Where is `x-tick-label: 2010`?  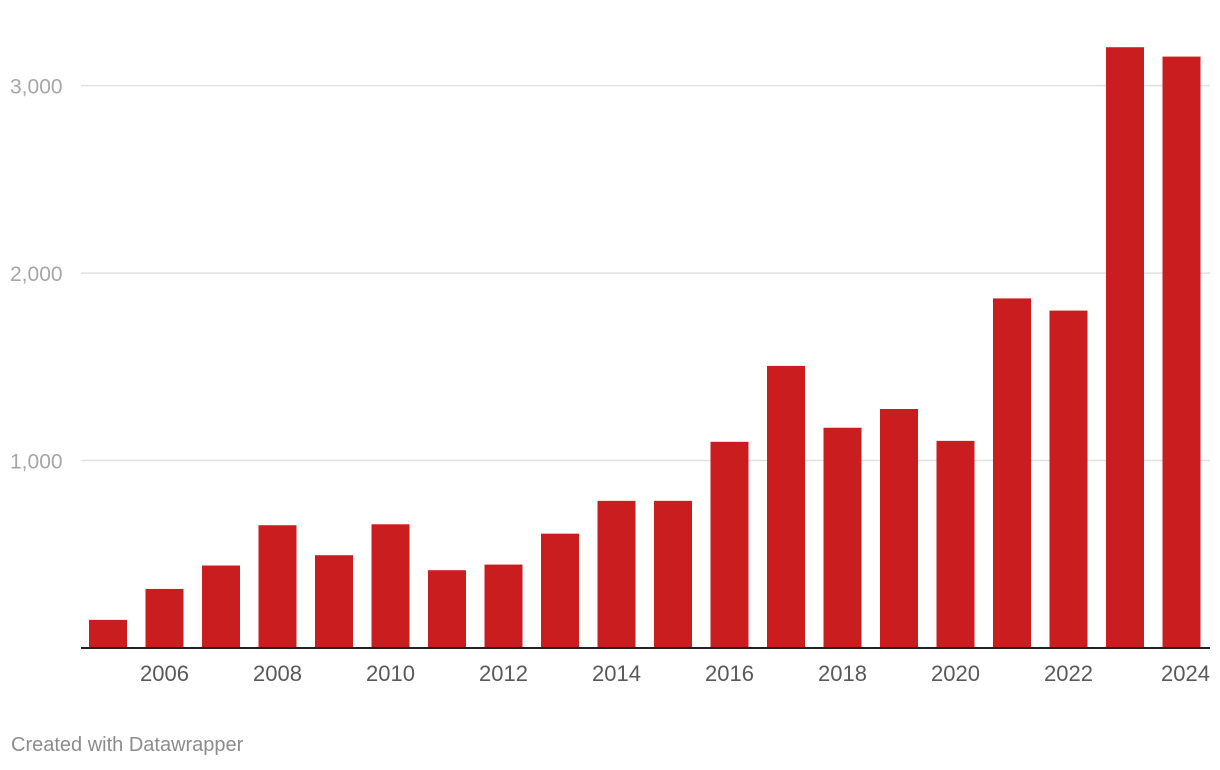
x-tick-label: 2010 is located at coordinates (390, 673).